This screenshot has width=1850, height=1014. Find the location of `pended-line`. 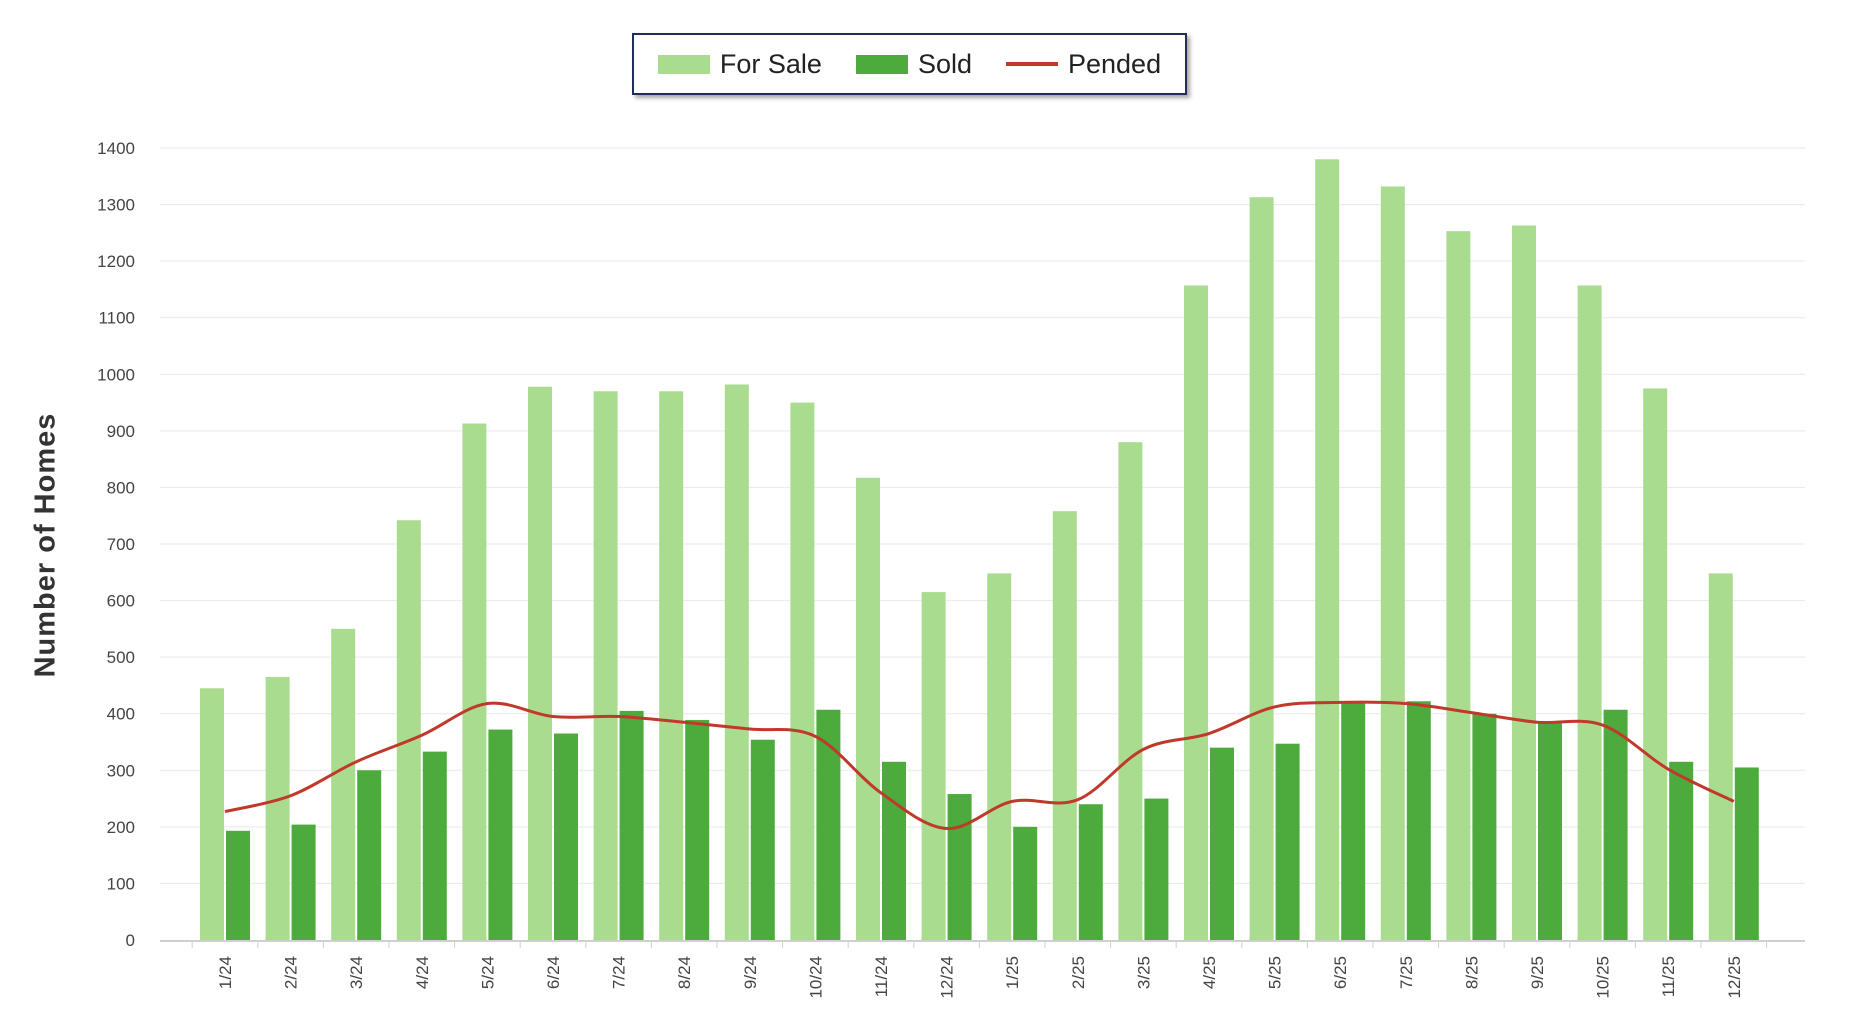

pended-line is located at coordinates (979, 765).